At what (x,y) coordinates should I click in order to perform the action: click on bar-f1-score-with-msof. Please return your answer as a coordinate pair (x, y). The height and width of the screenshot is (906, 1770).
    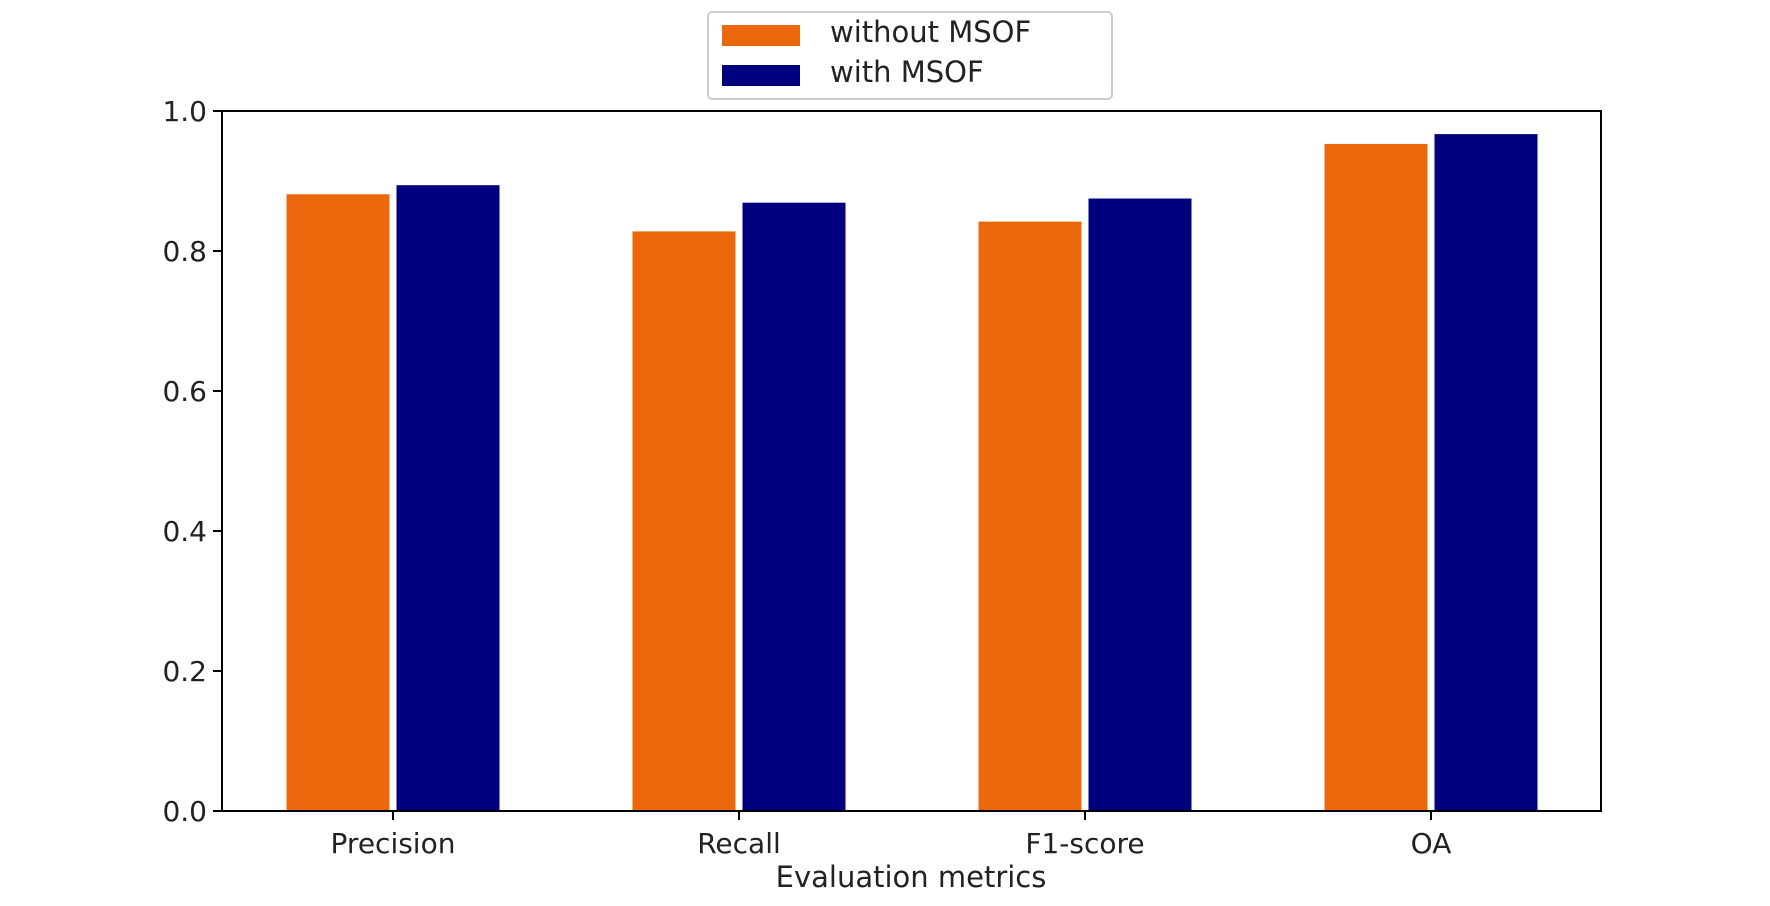
    Looking at the image, I should click on (1140, 504).